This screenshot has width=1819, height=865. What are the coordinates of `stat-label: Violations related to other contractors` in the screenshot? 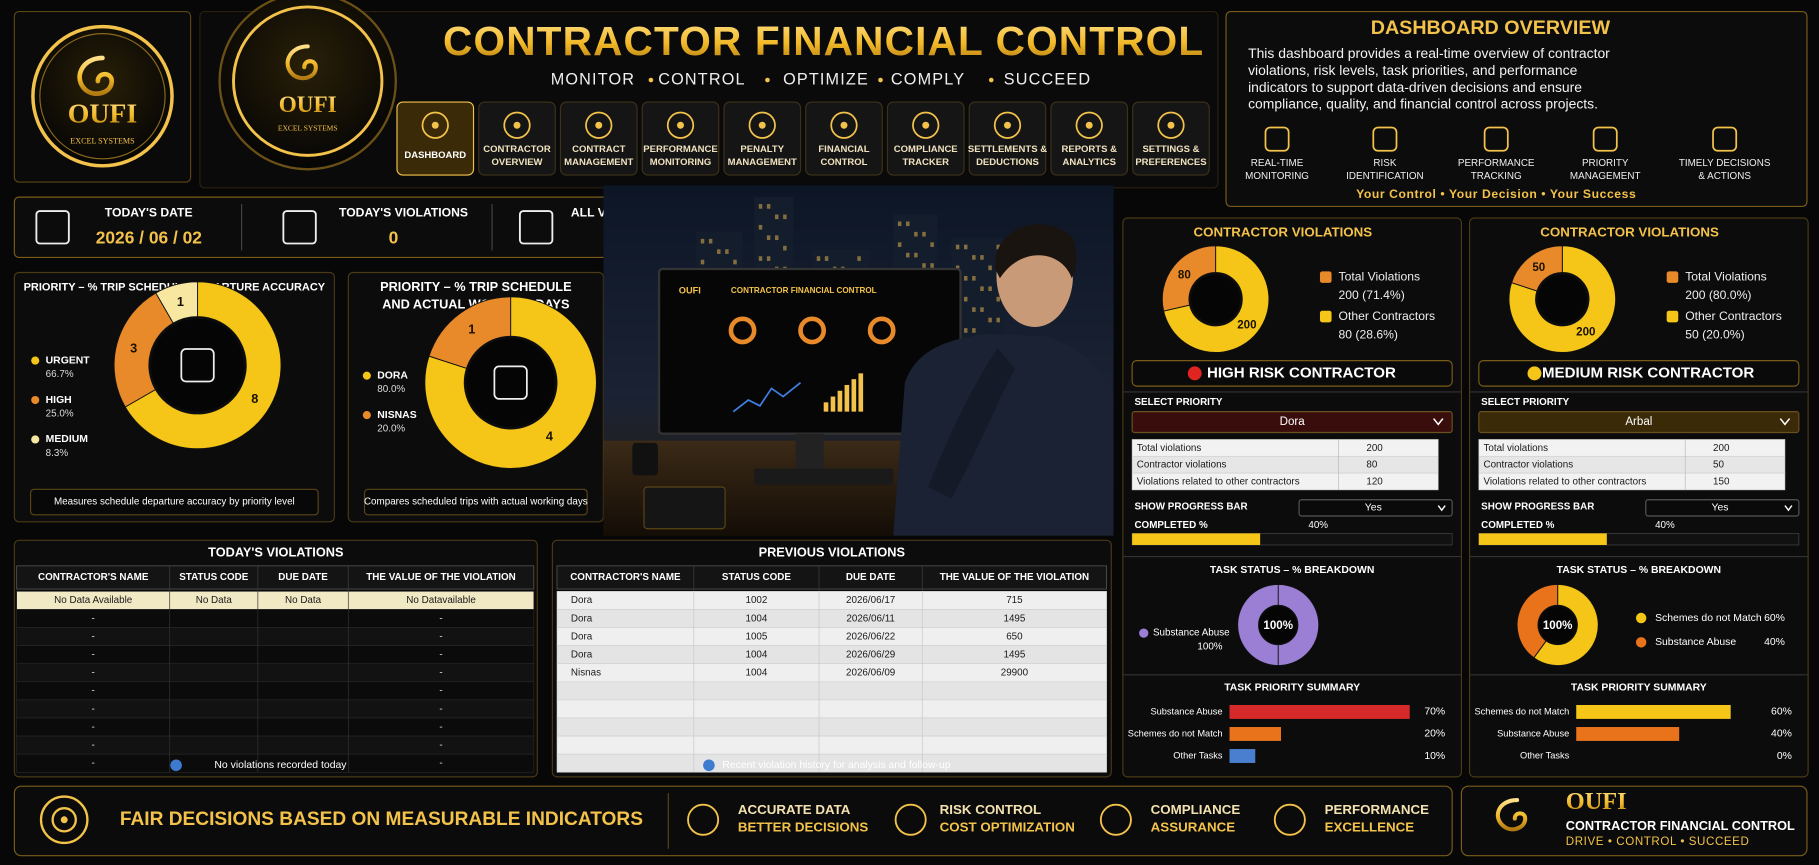 It's located at (1564, 481).